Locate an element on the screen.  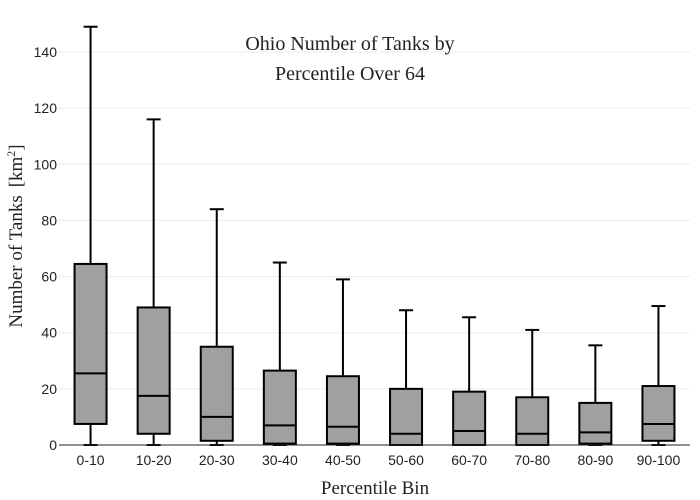
chart-title-line-1: Ohio Number of Tanks by is located at coordinates (349, 44).